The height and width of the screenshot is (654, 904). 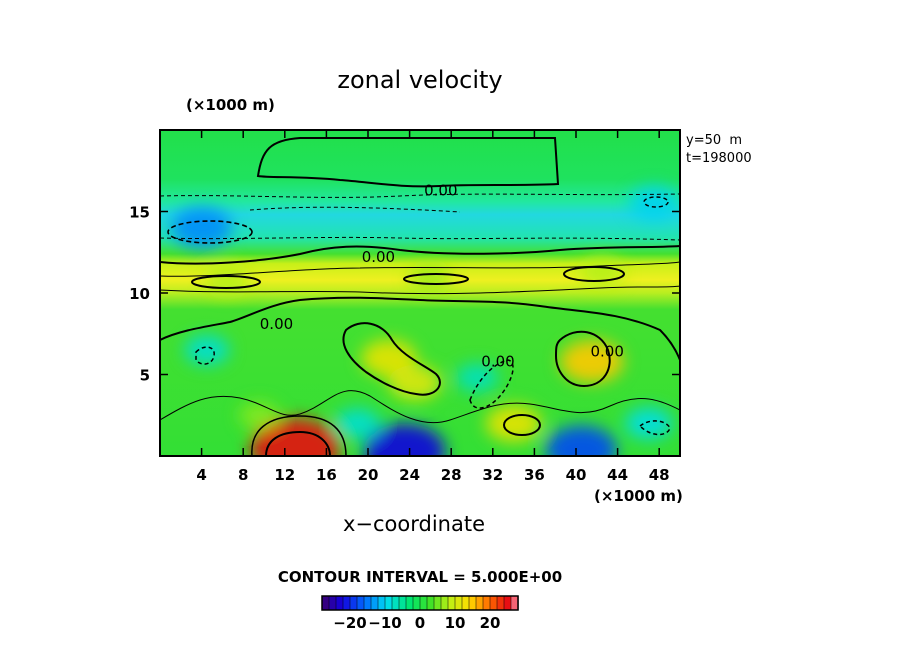 I want to click on x-tick-label: 16, so click(x=326, y=475).